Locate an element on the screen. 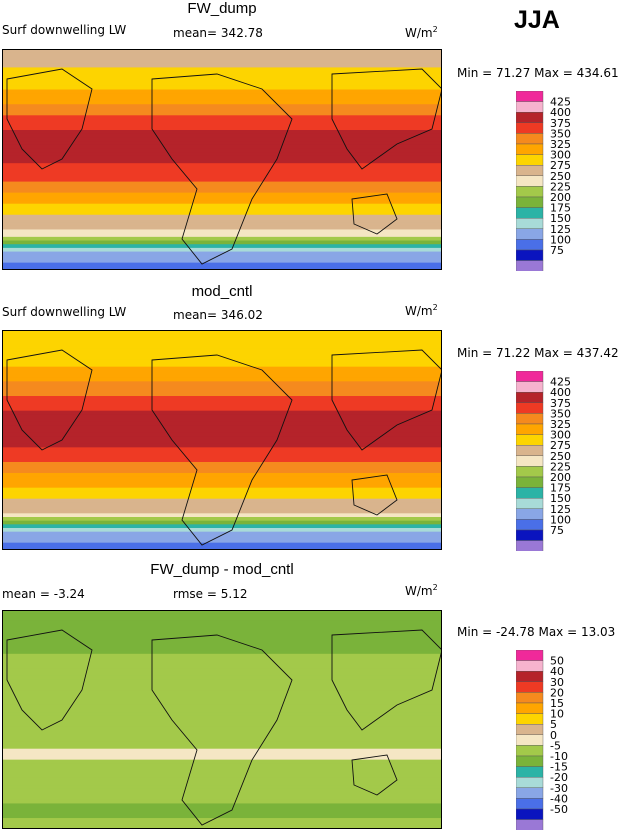 The width and height of the screenshot is (633, 832). colorbar-tick-label: 175 is located at coordinates (560, 488).